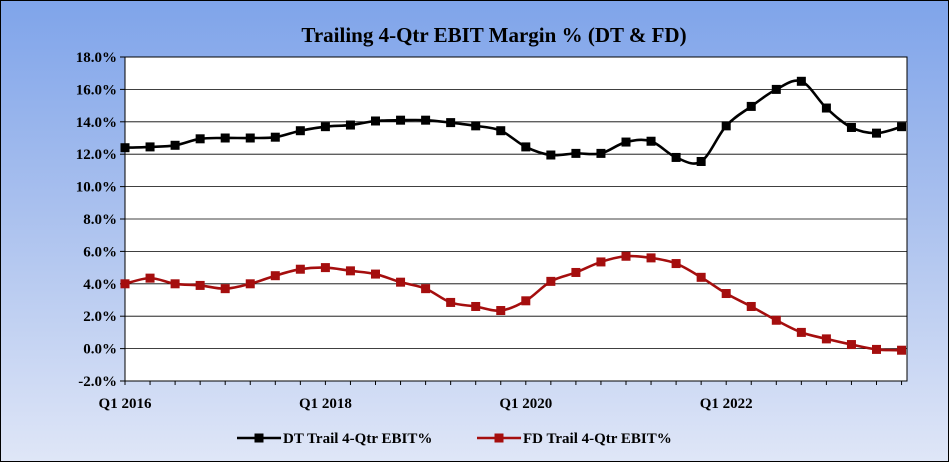 The image size is (949, 463). What do you see at coordinates (96, 90) in the screenshot?
I see `y-tick-label-9: 16.0%` at bounding box center [96, 90].